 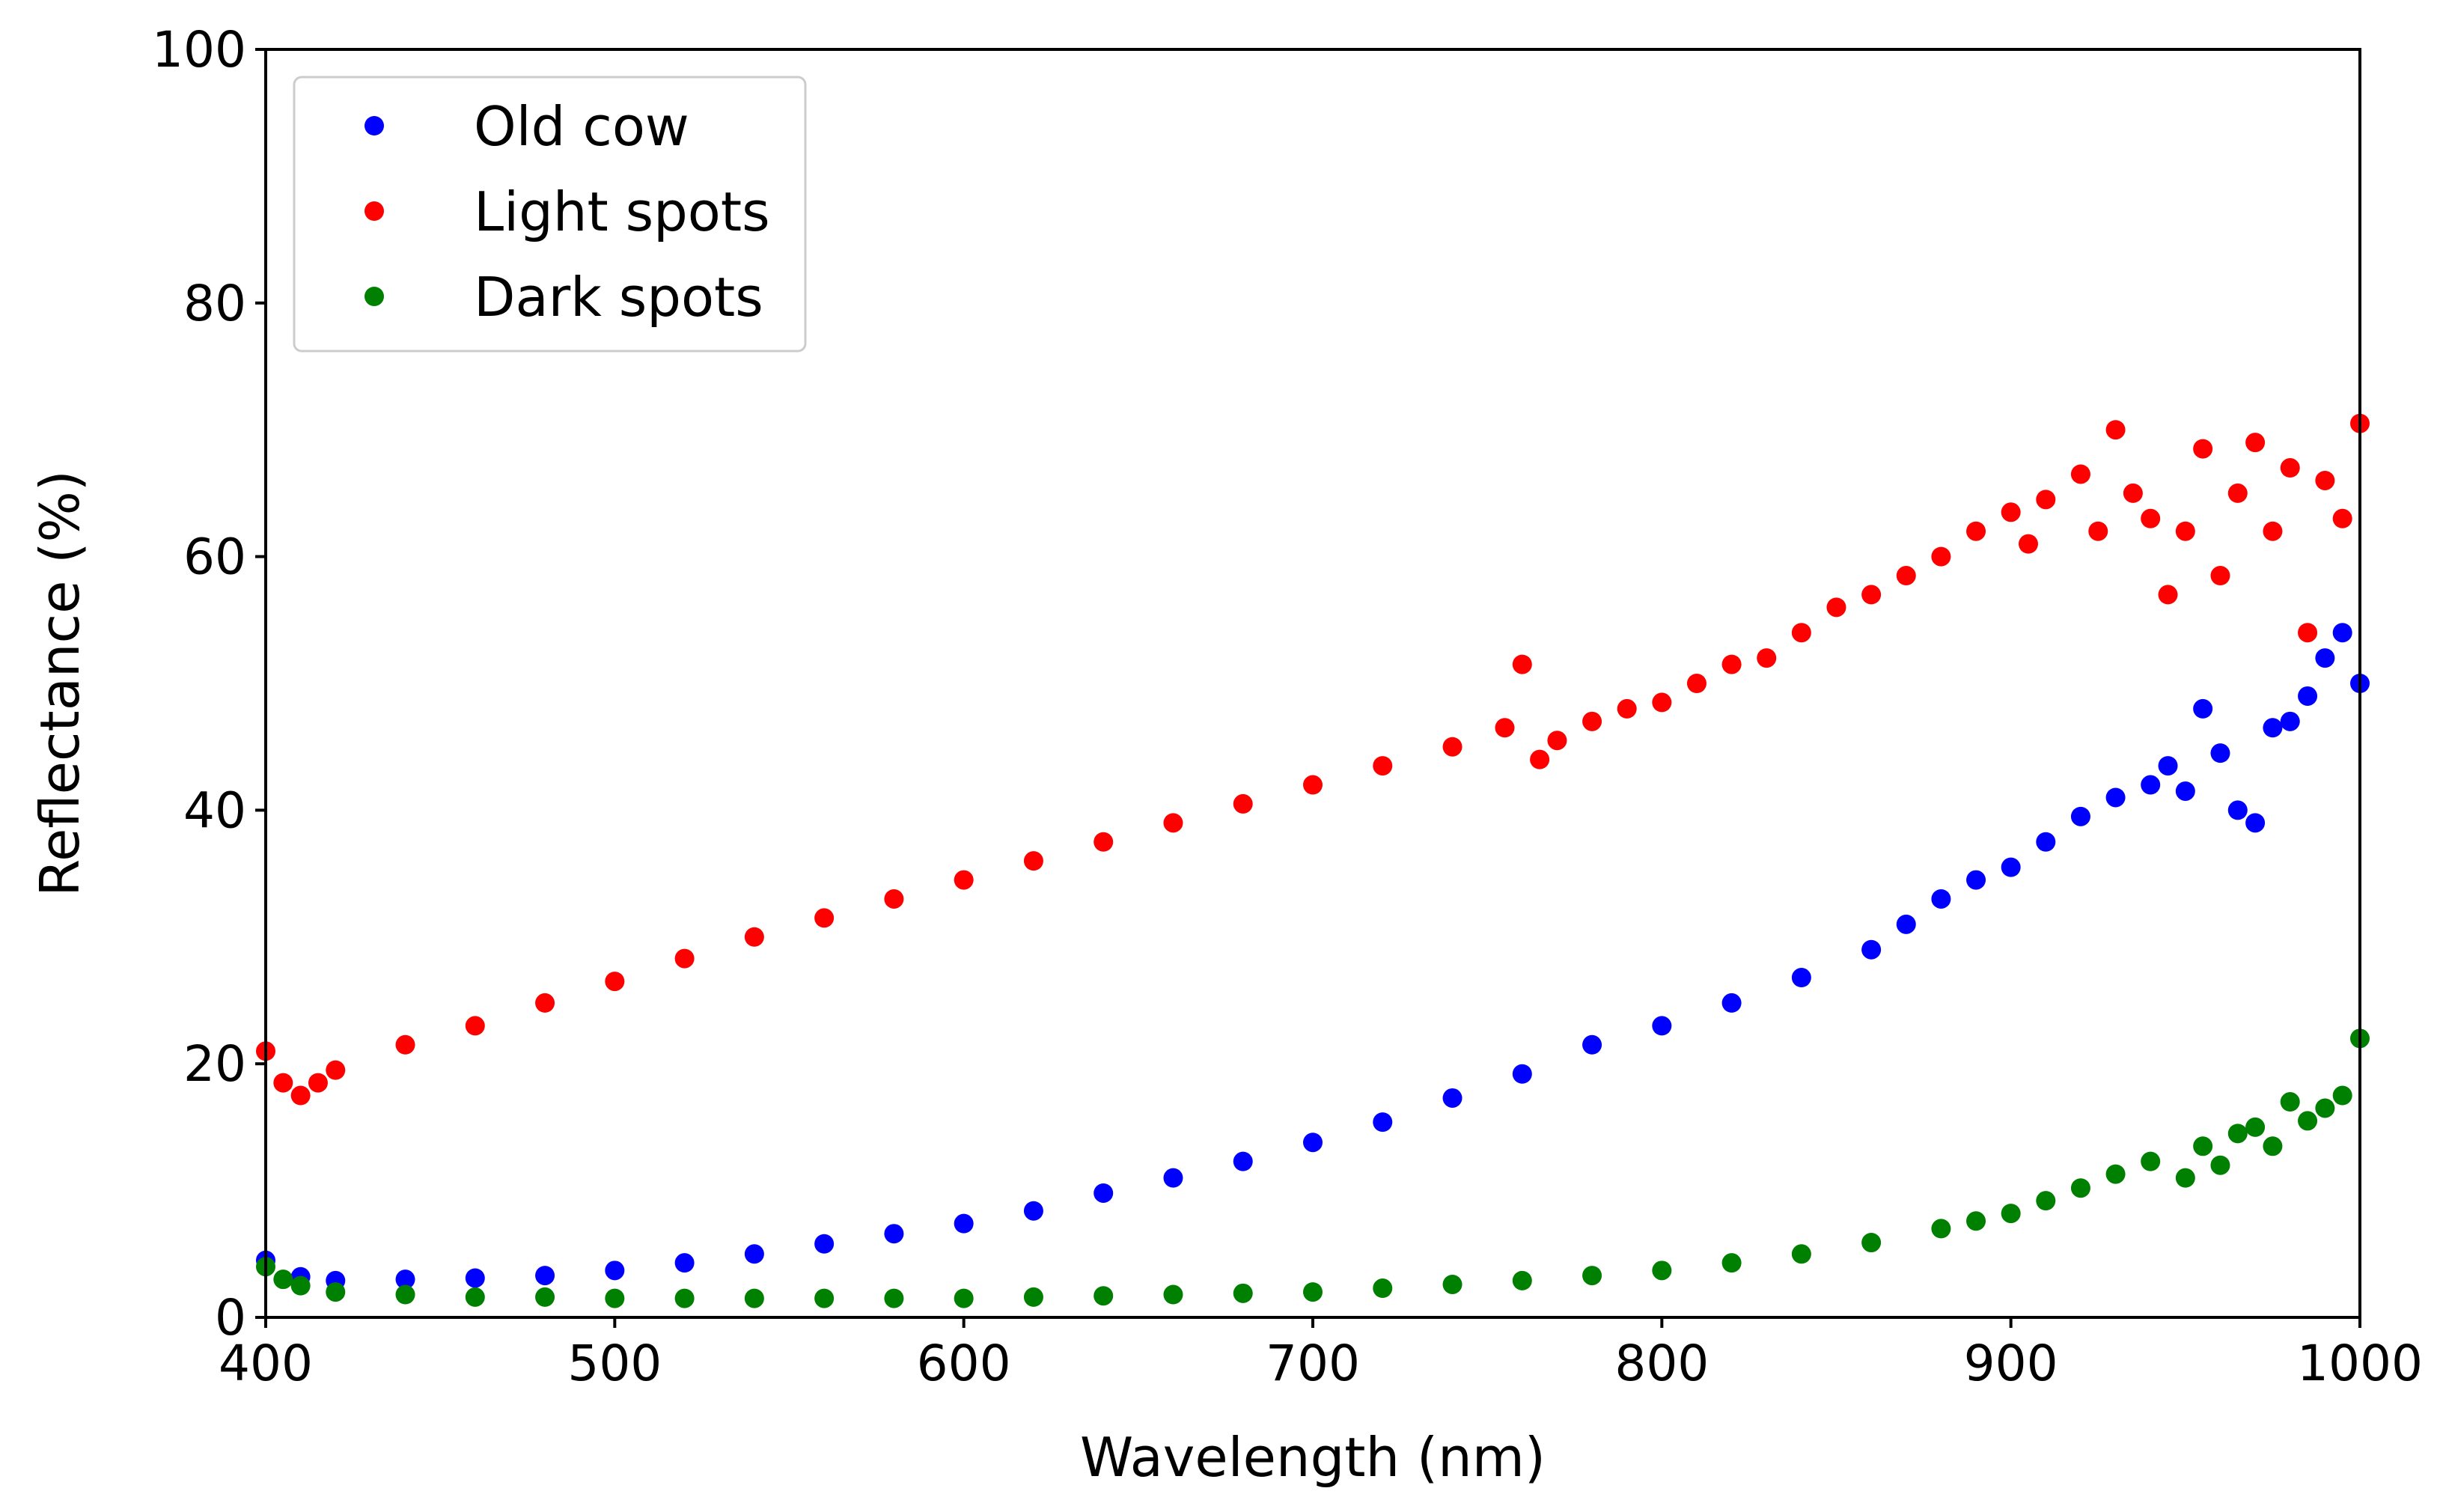 I want to click on legend-marker-light-spots, so click(x=374, y=211).